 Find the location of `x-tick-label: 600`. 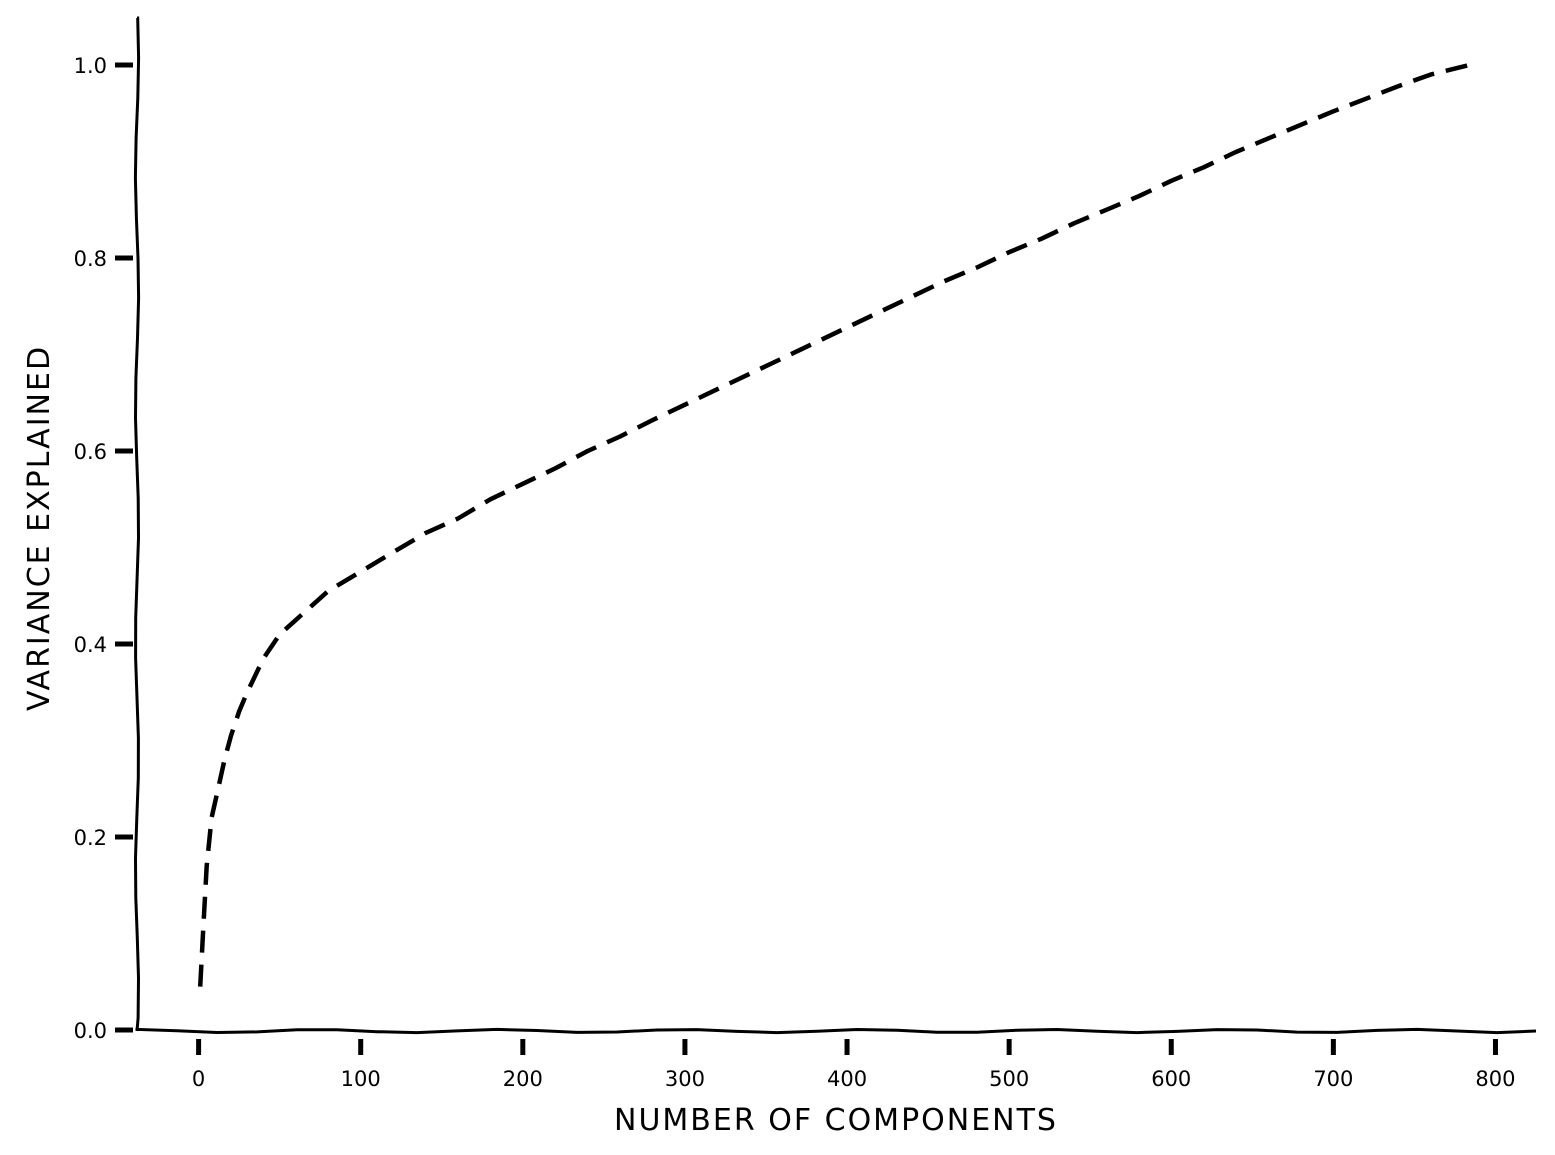

x-tick-label: 600 is located at coordinates (1171, 1079).